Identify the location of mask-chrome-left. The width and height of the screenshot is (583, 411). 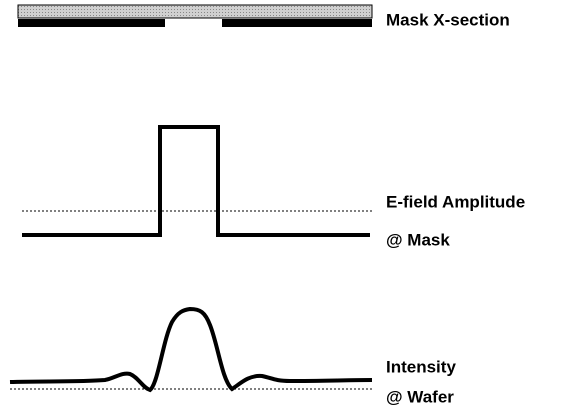
(91, 23).